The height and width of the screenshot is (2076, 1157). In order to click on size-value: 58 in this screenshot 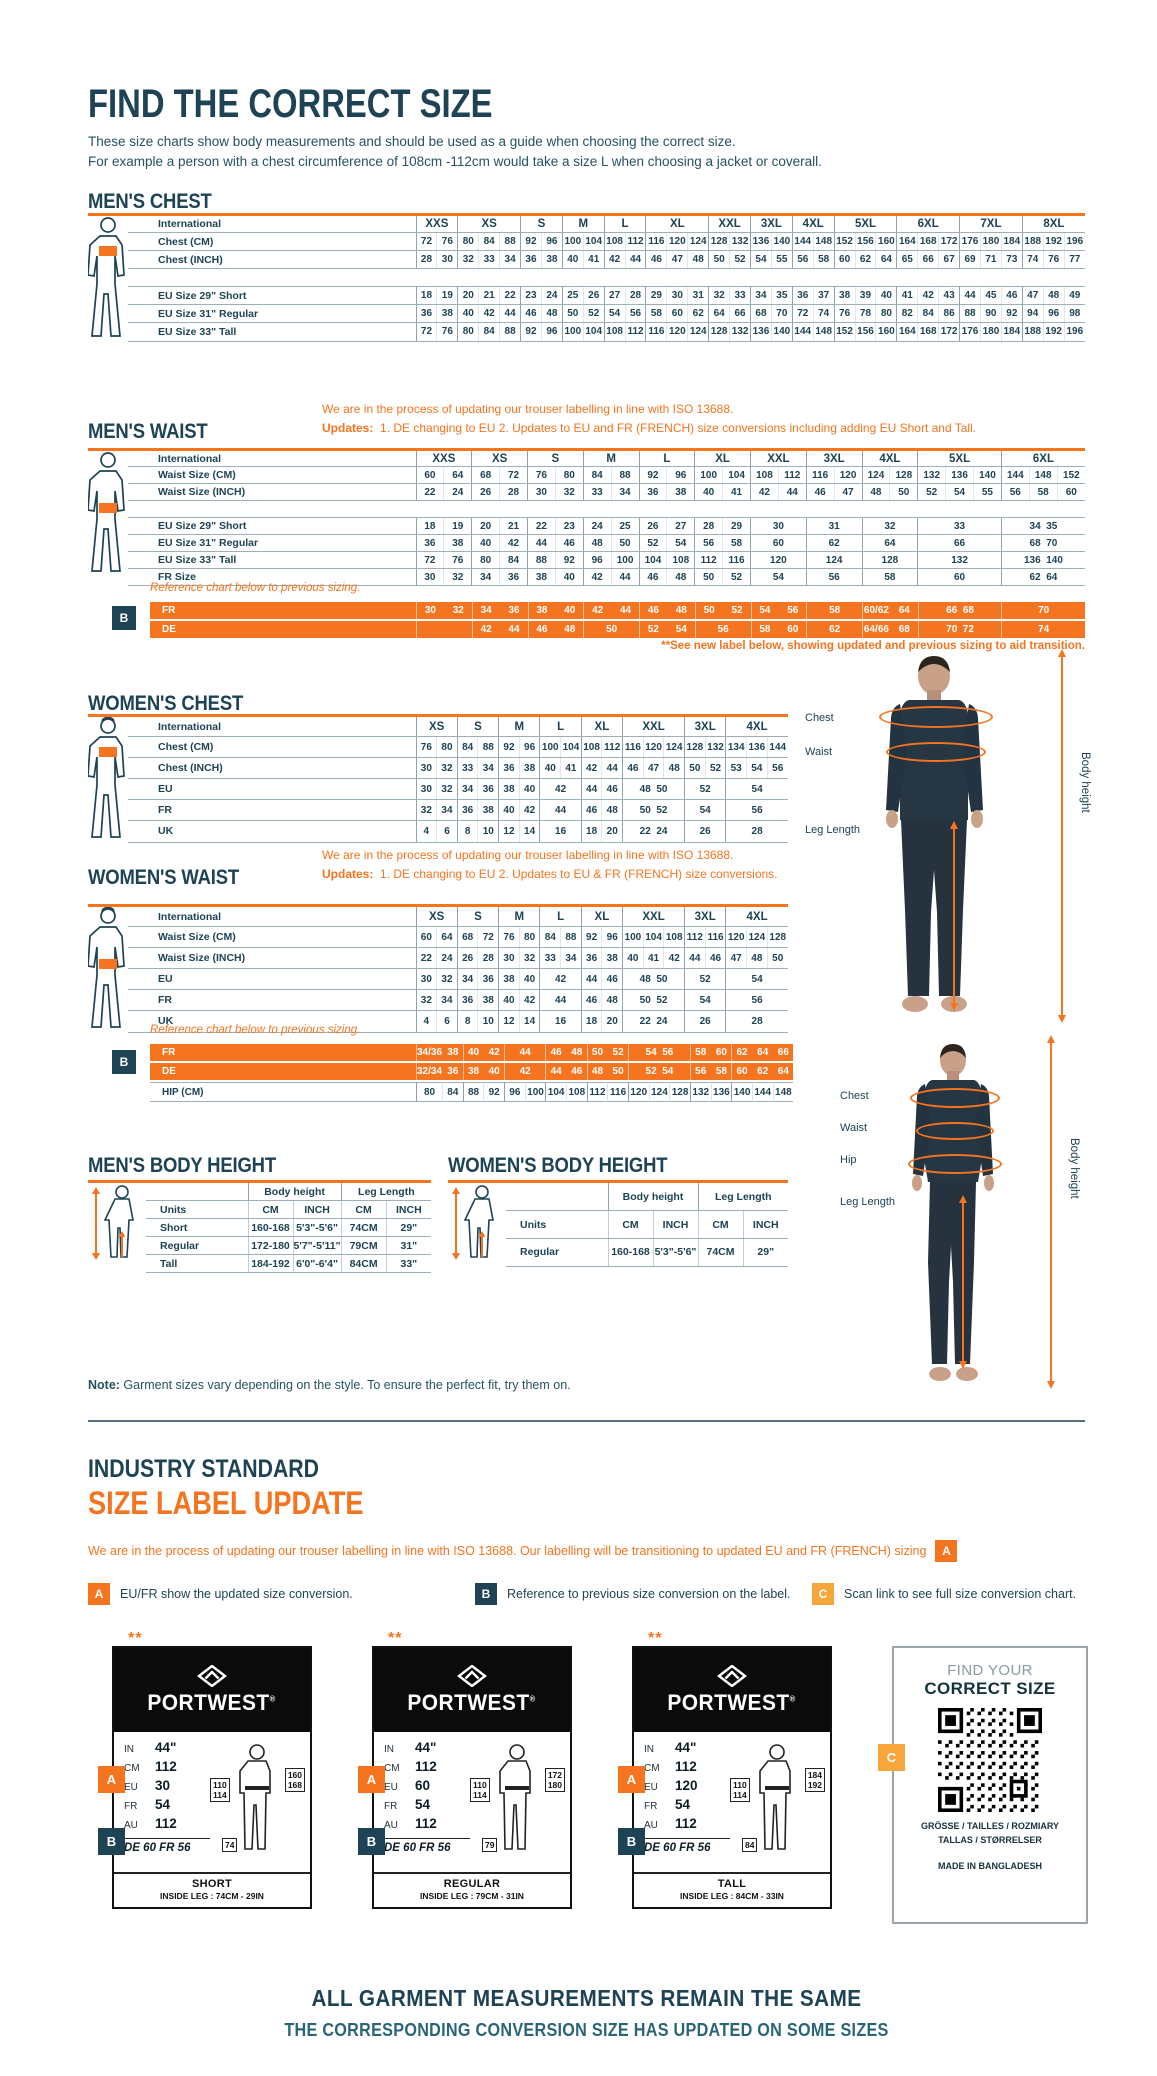, I will do `click(834, 610)`.